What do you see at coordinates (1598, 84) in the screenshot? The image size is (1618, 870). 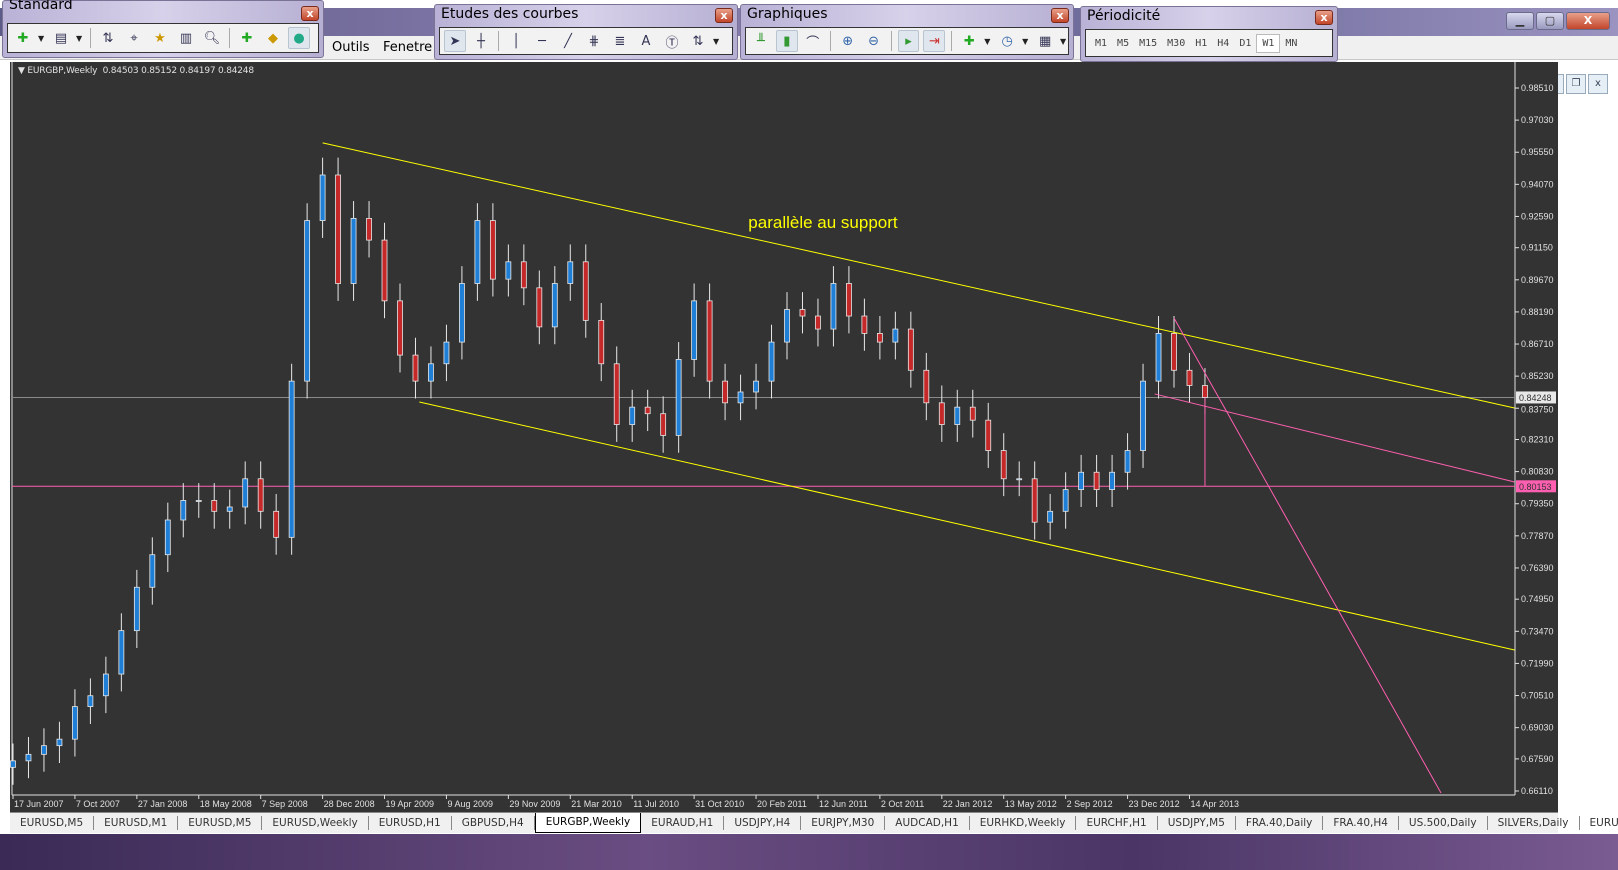 I see `mdi-close-icon: x` at bounding box center [1598, 84].